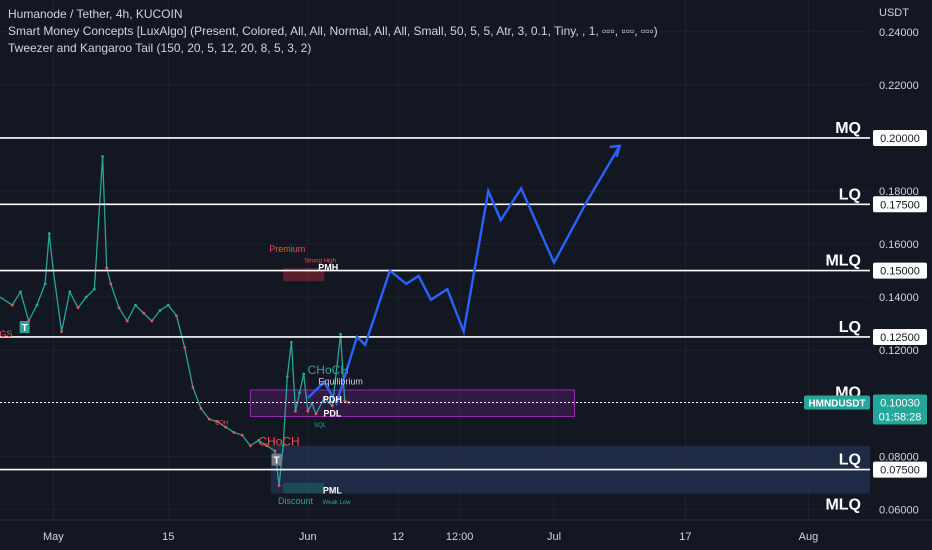 The image size is (932, 550). Describe the element at coordinates (332, 399) in the screenshot. I see `annotation-pdh: PDH` at that location.